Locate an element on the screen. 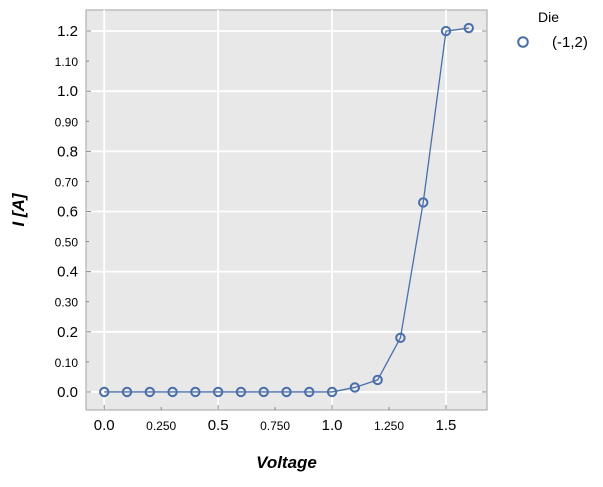 This screenshot has height=487, width=603. legend-marker-icon is located at coordinates (523, 42).